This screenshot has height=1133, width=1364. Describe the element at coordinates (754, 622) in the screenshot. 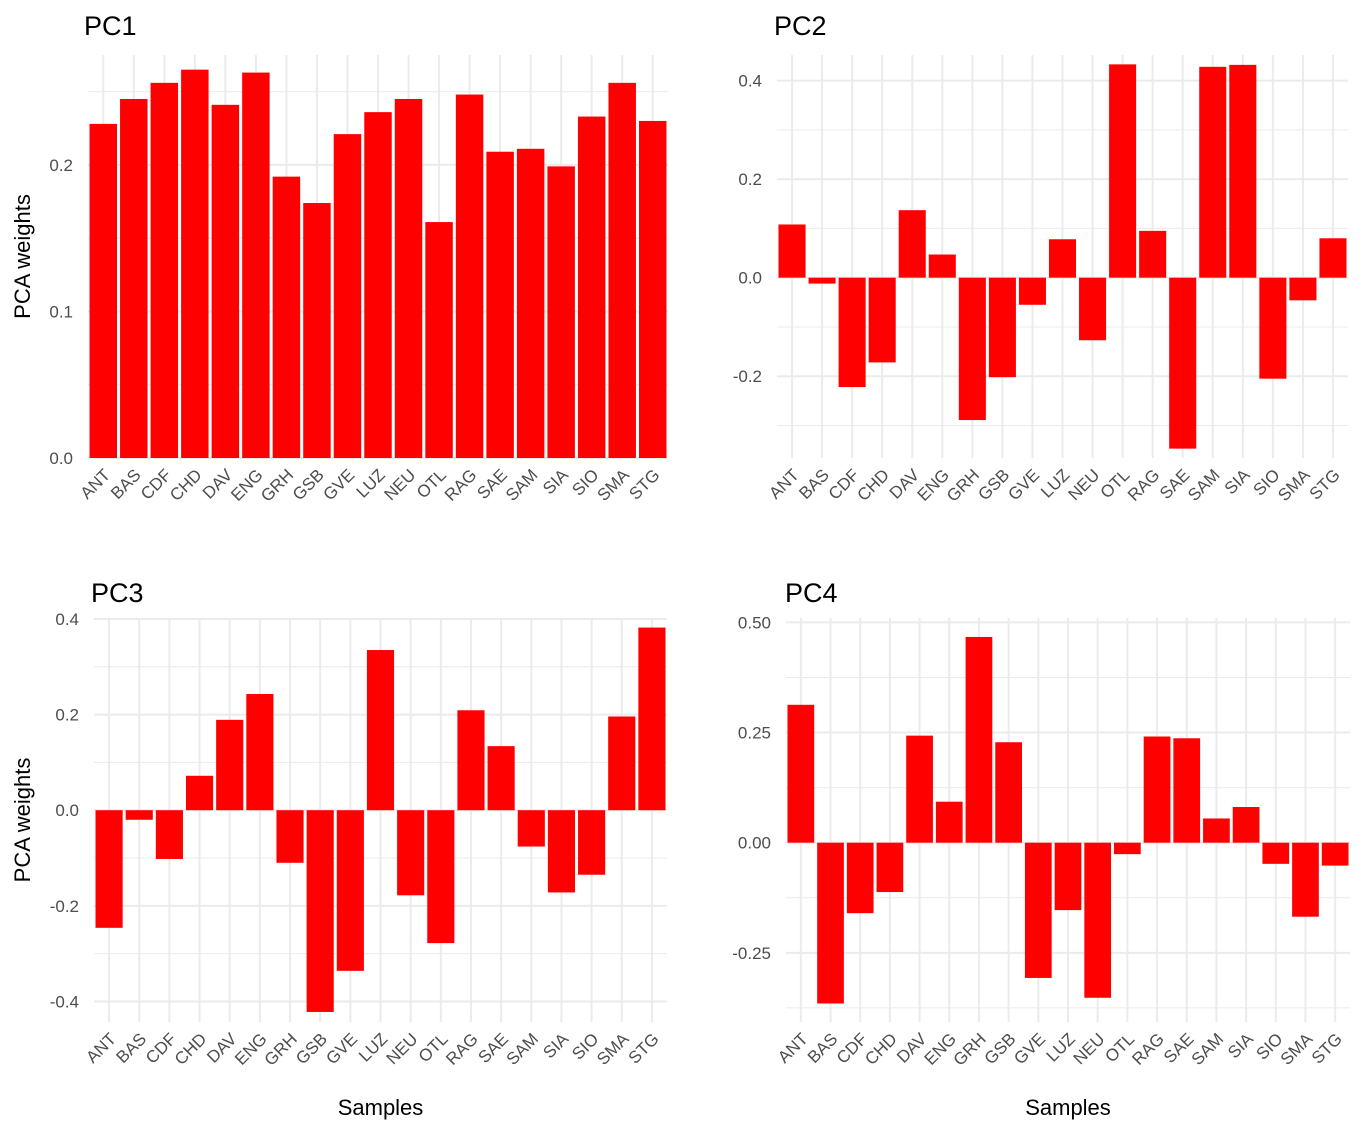

I see `y-tick-label: 0.50` at that location.